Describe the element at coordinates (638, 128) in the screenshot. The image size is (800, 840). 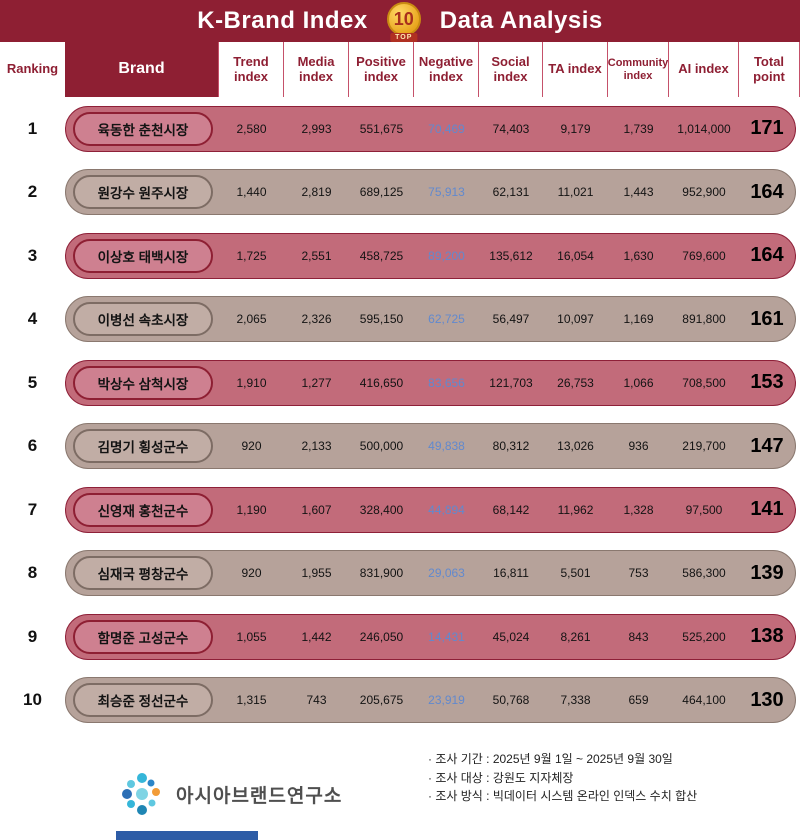
I see `community-index-value: 1,739` at that location.